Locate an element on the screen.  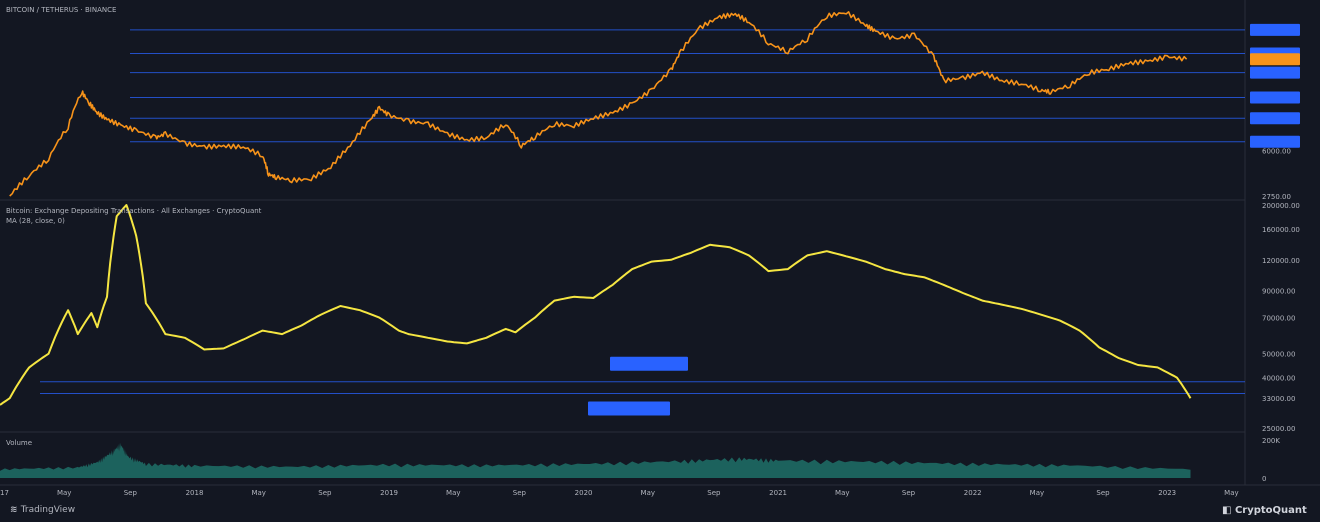
inflow-y-tick-label: 33000.00 is located at coordinates (1278, 399).